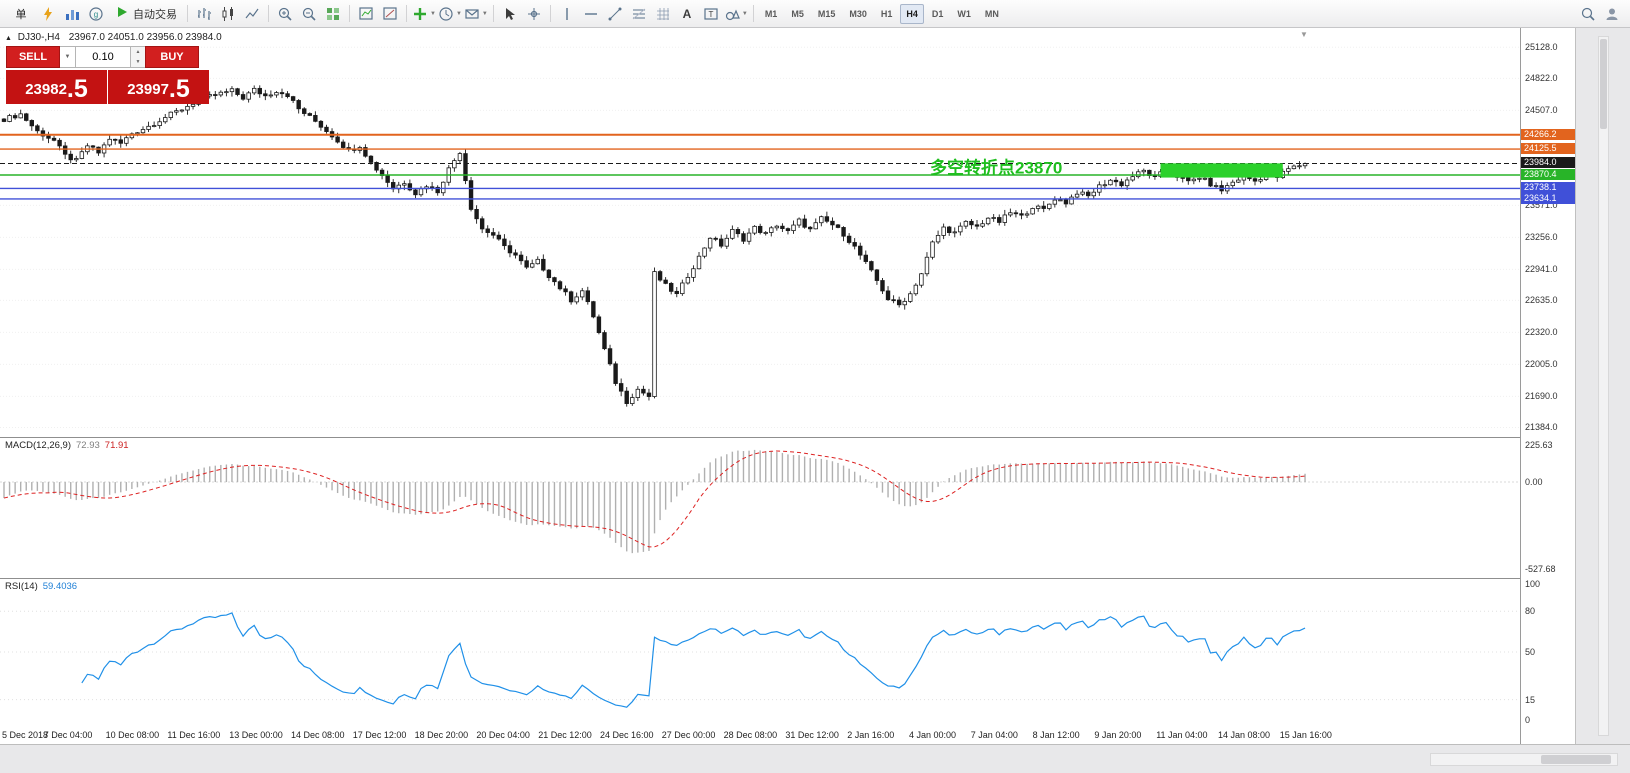 This screenshot has width=1630, height=773. I want to click on autotrading-button: 自动交易, so click(145, 14).